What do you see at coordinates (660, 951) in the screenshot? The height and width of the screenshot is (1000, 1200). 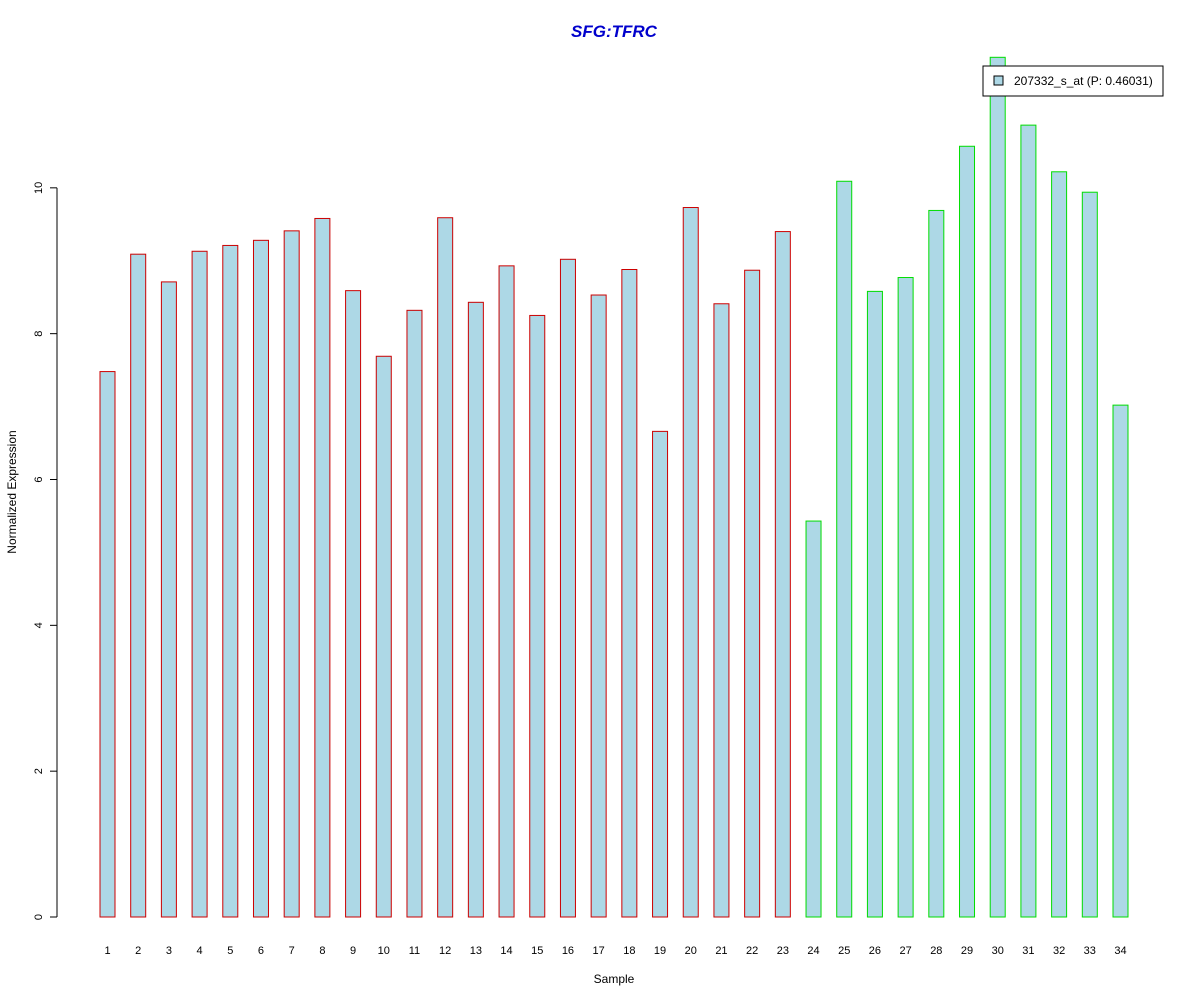 I see `x-tick-label: 19` at bounding box center [660, 951].